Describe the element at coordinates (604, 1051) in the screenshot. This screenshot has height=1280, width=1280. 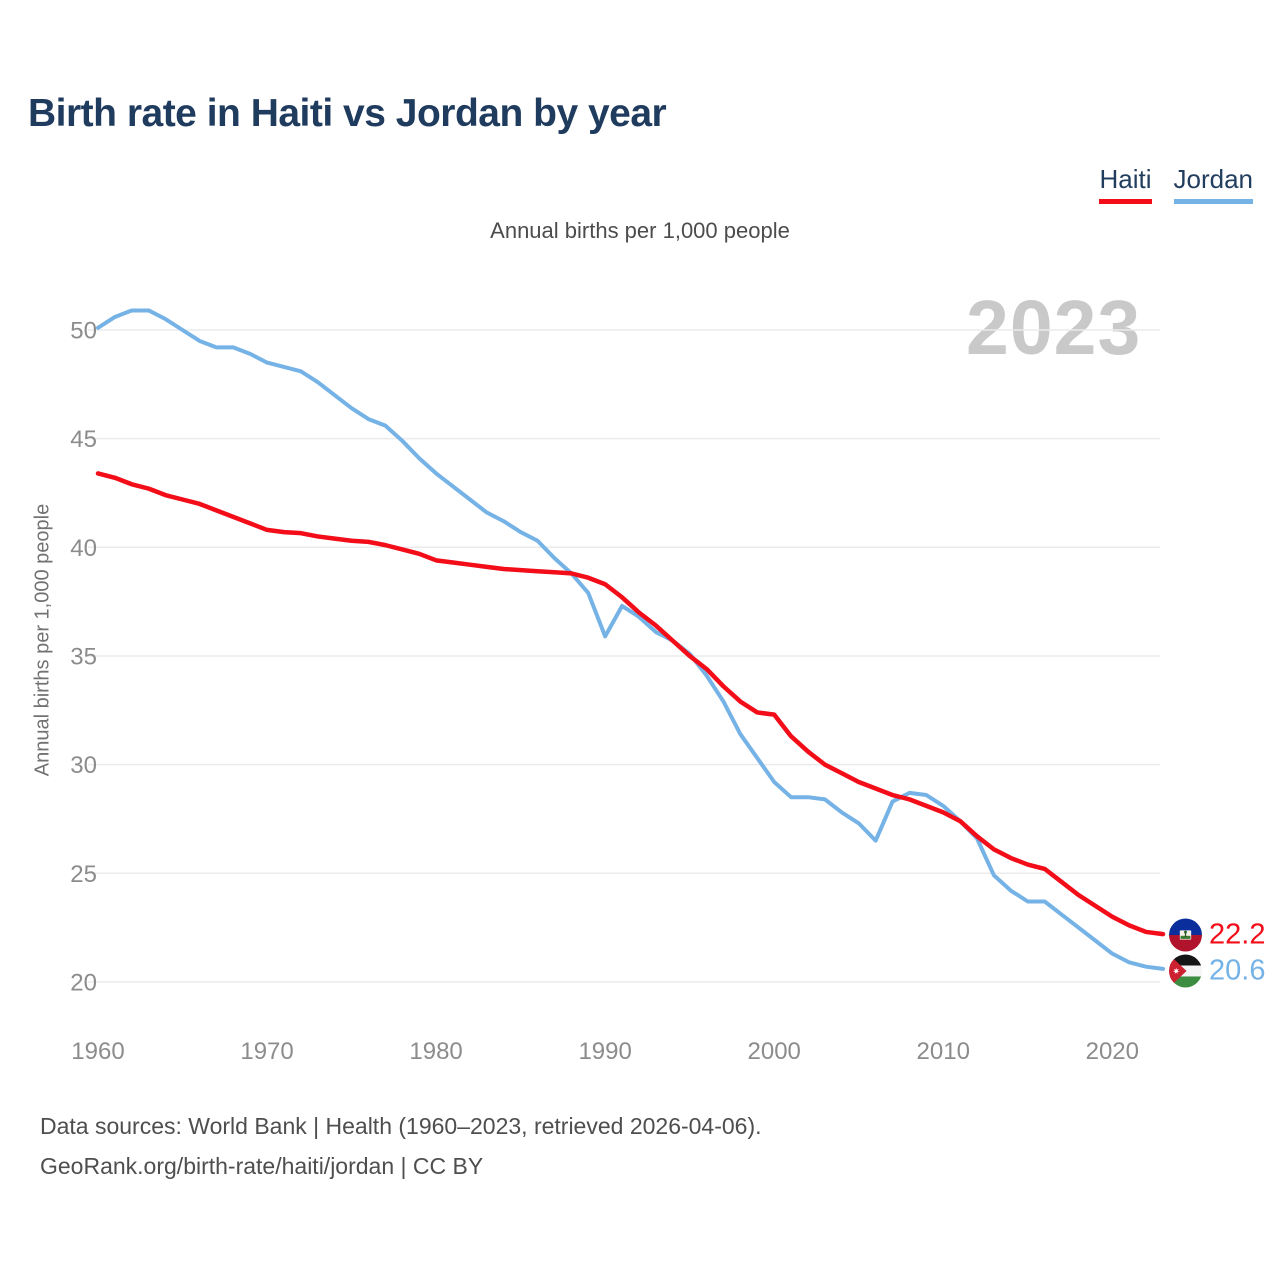
I see `x-tick-1990: 1990` at that location.